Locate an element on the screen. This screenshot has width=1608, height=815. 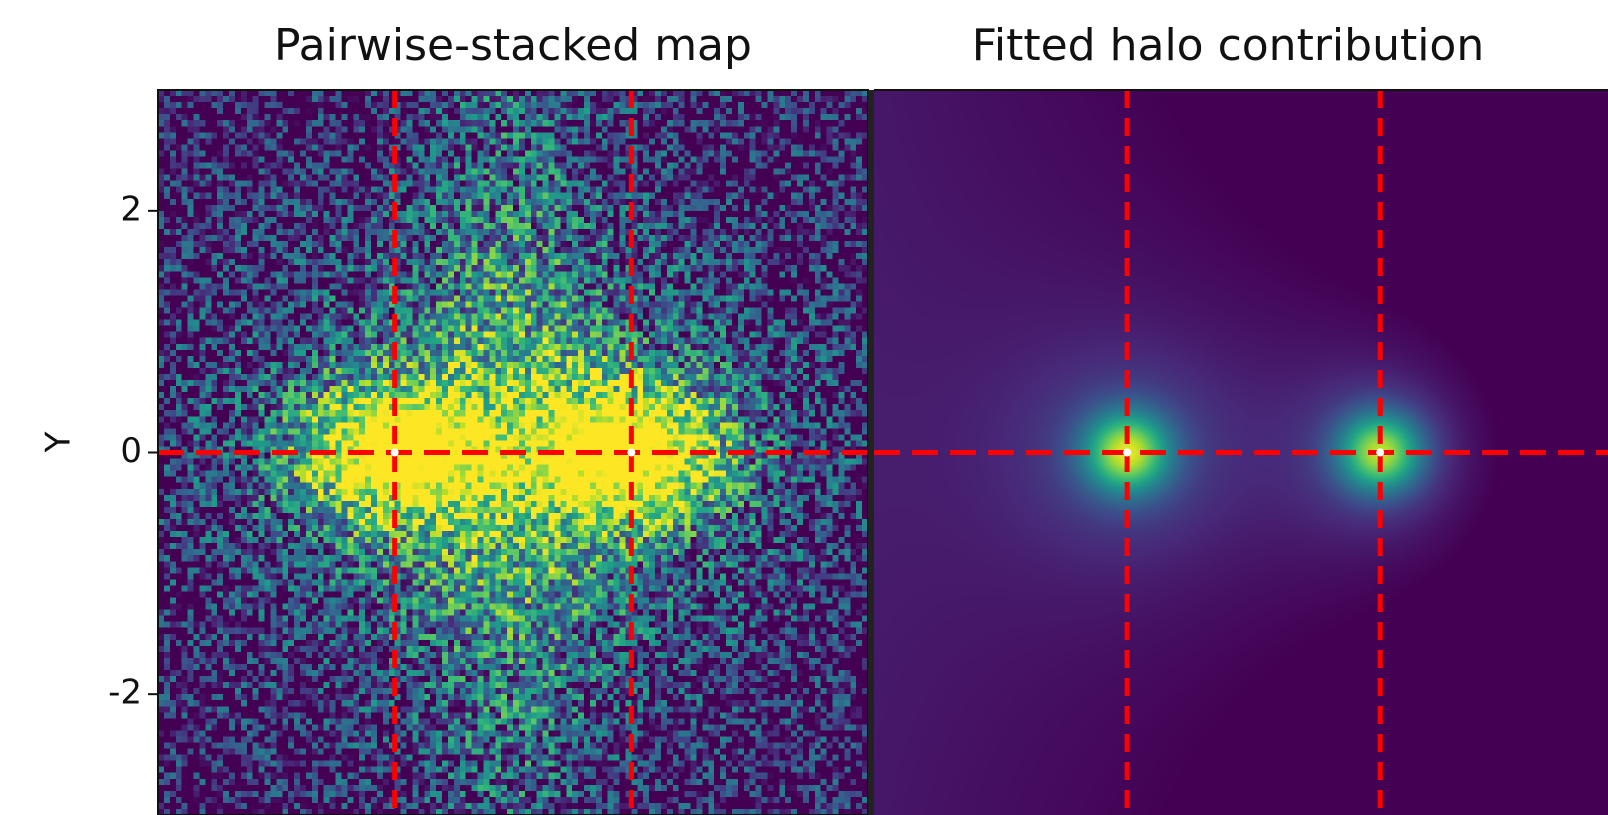
y-axis-left: 2 0 -2 is located at coordinates (133, 451).